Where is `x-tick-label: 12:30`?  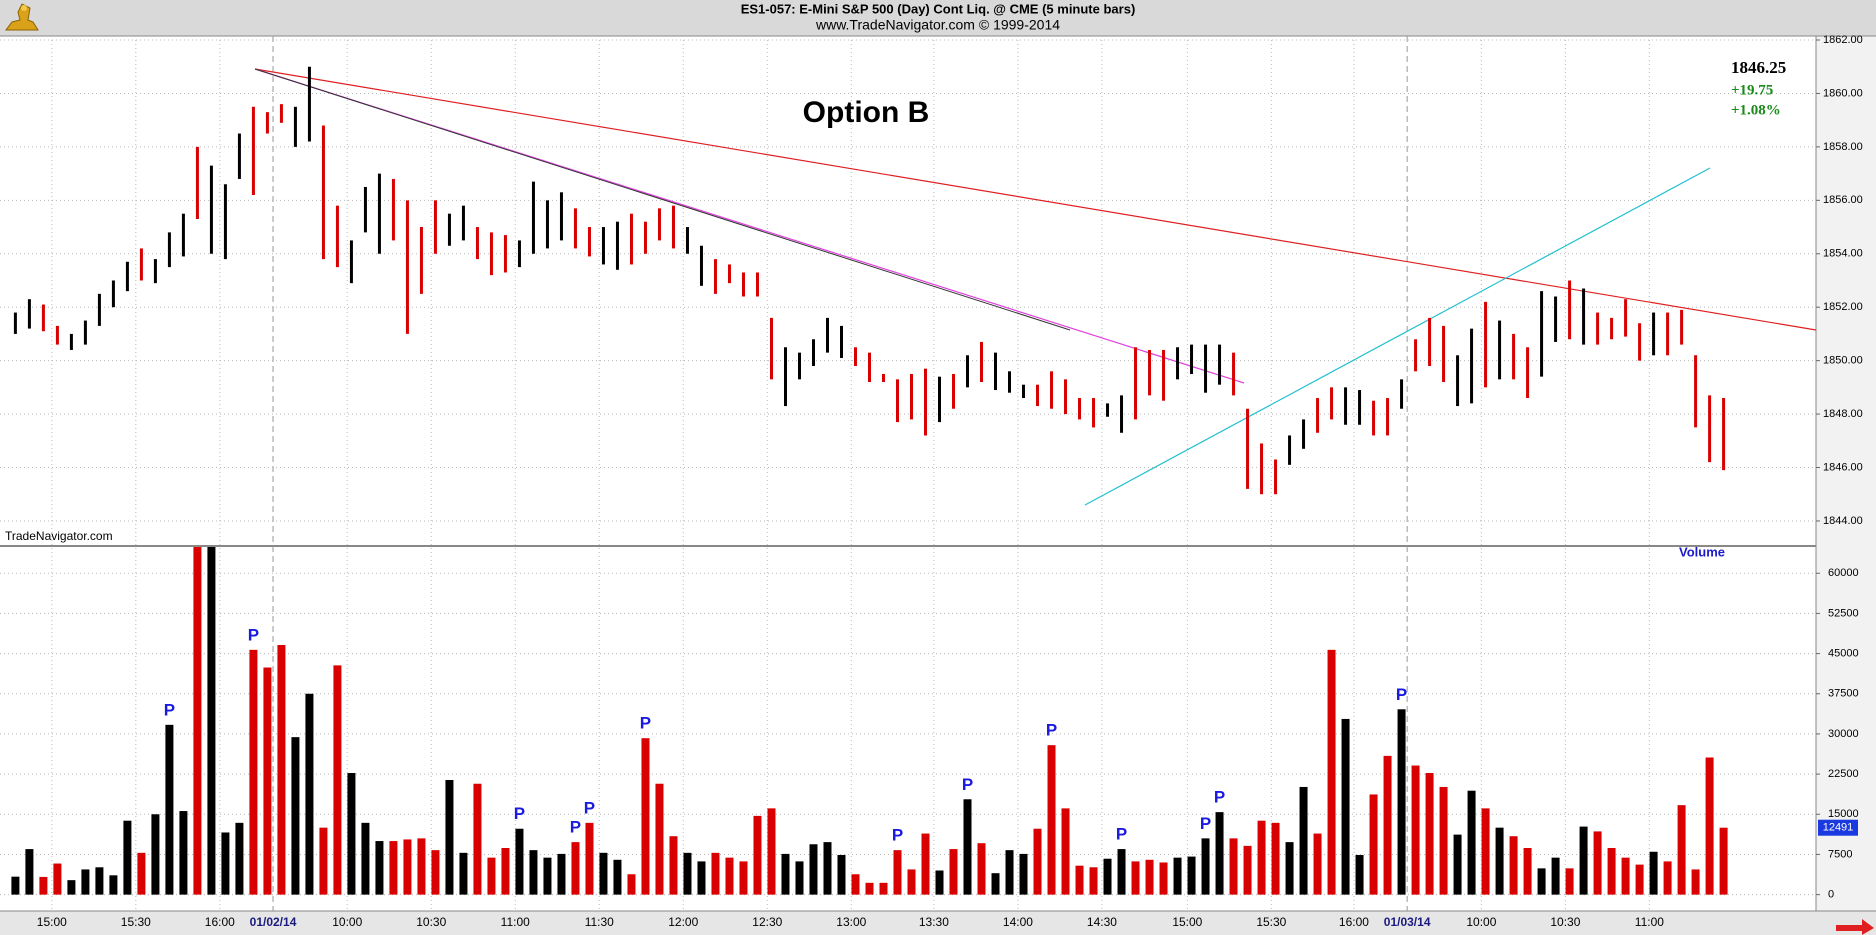 x-tick-label: 12:30 is located at coordinates (767, 922).